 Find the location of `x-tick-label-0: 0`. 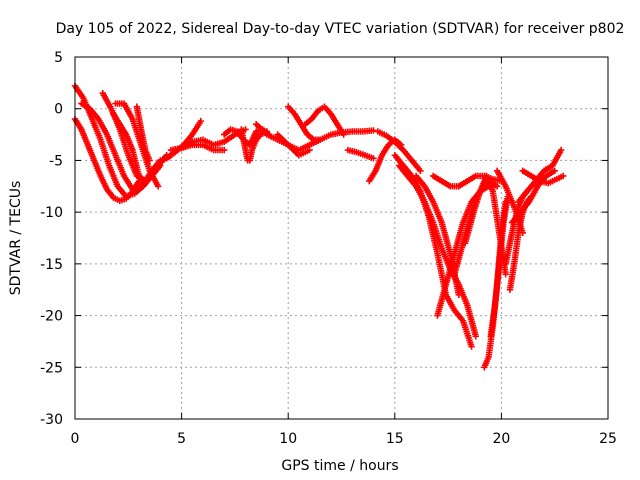

x-tick-label-0: 0 is located at coordinates (75, 439).